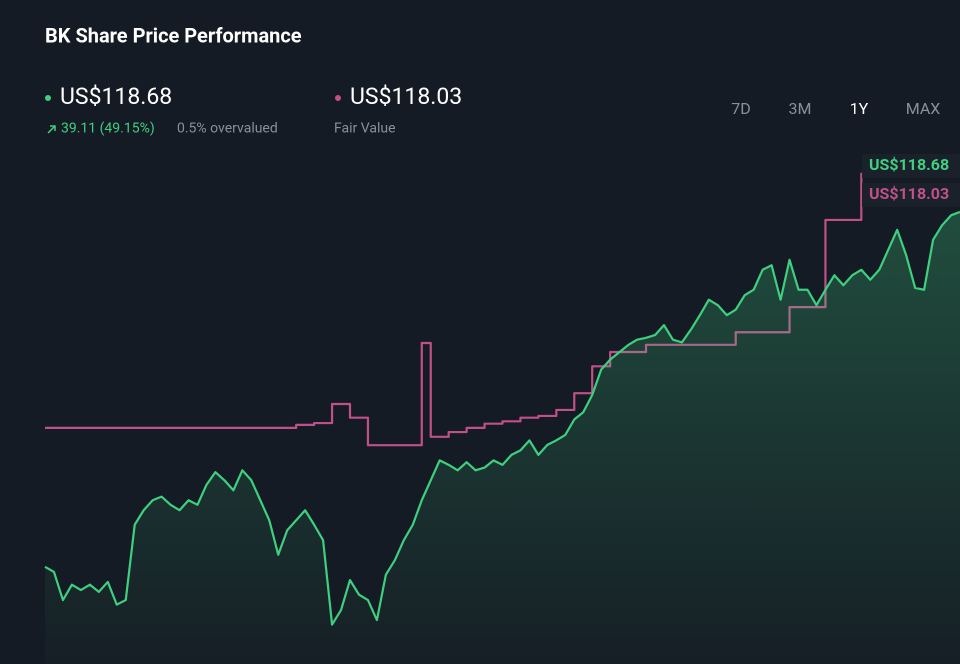 The image size is (960, 664). I want to click on range-button: 7D, so click(741, 108).